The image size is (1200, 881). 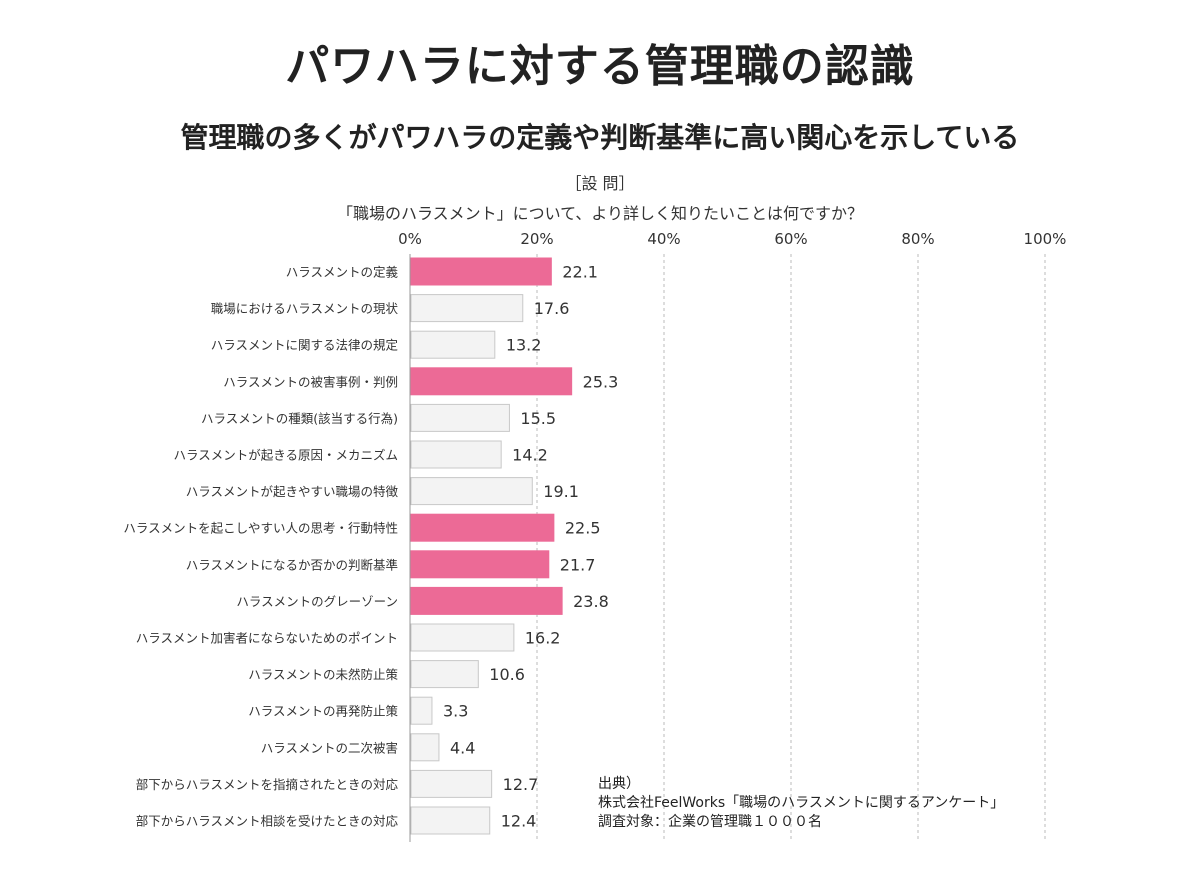 What do you see at coordinates (917, 239) in the screenshot?
I see `x-tick-label: 80%` at bounding box center [917, 239].